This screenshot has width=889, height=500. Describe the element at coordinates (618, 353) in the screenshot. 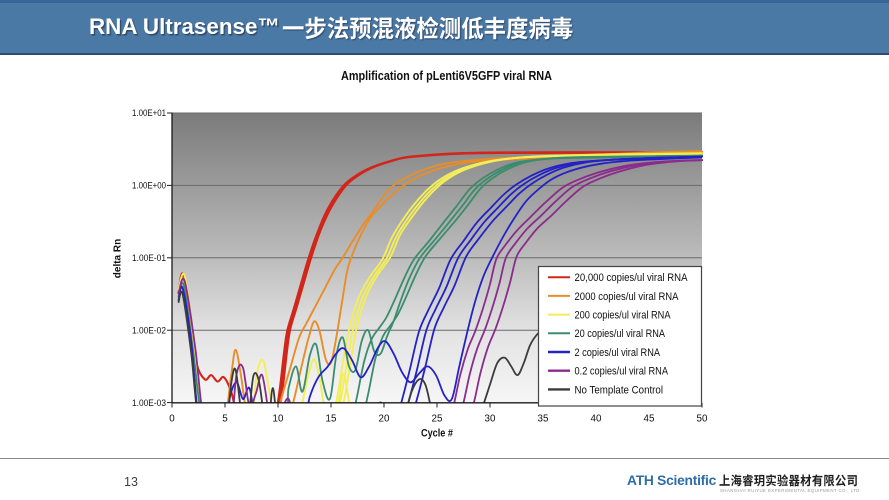

I see `svg-text: 2 copies/ul viral RNA` at that location.